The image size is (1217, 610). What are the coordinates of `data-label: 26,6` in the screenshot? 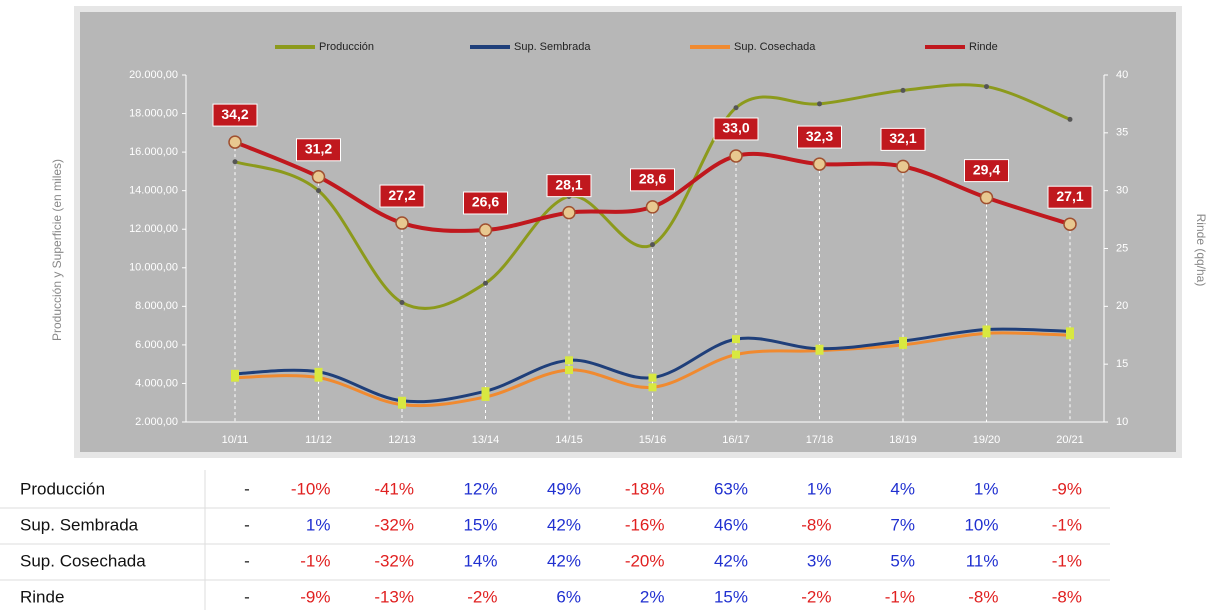 It's located at (485, 202).